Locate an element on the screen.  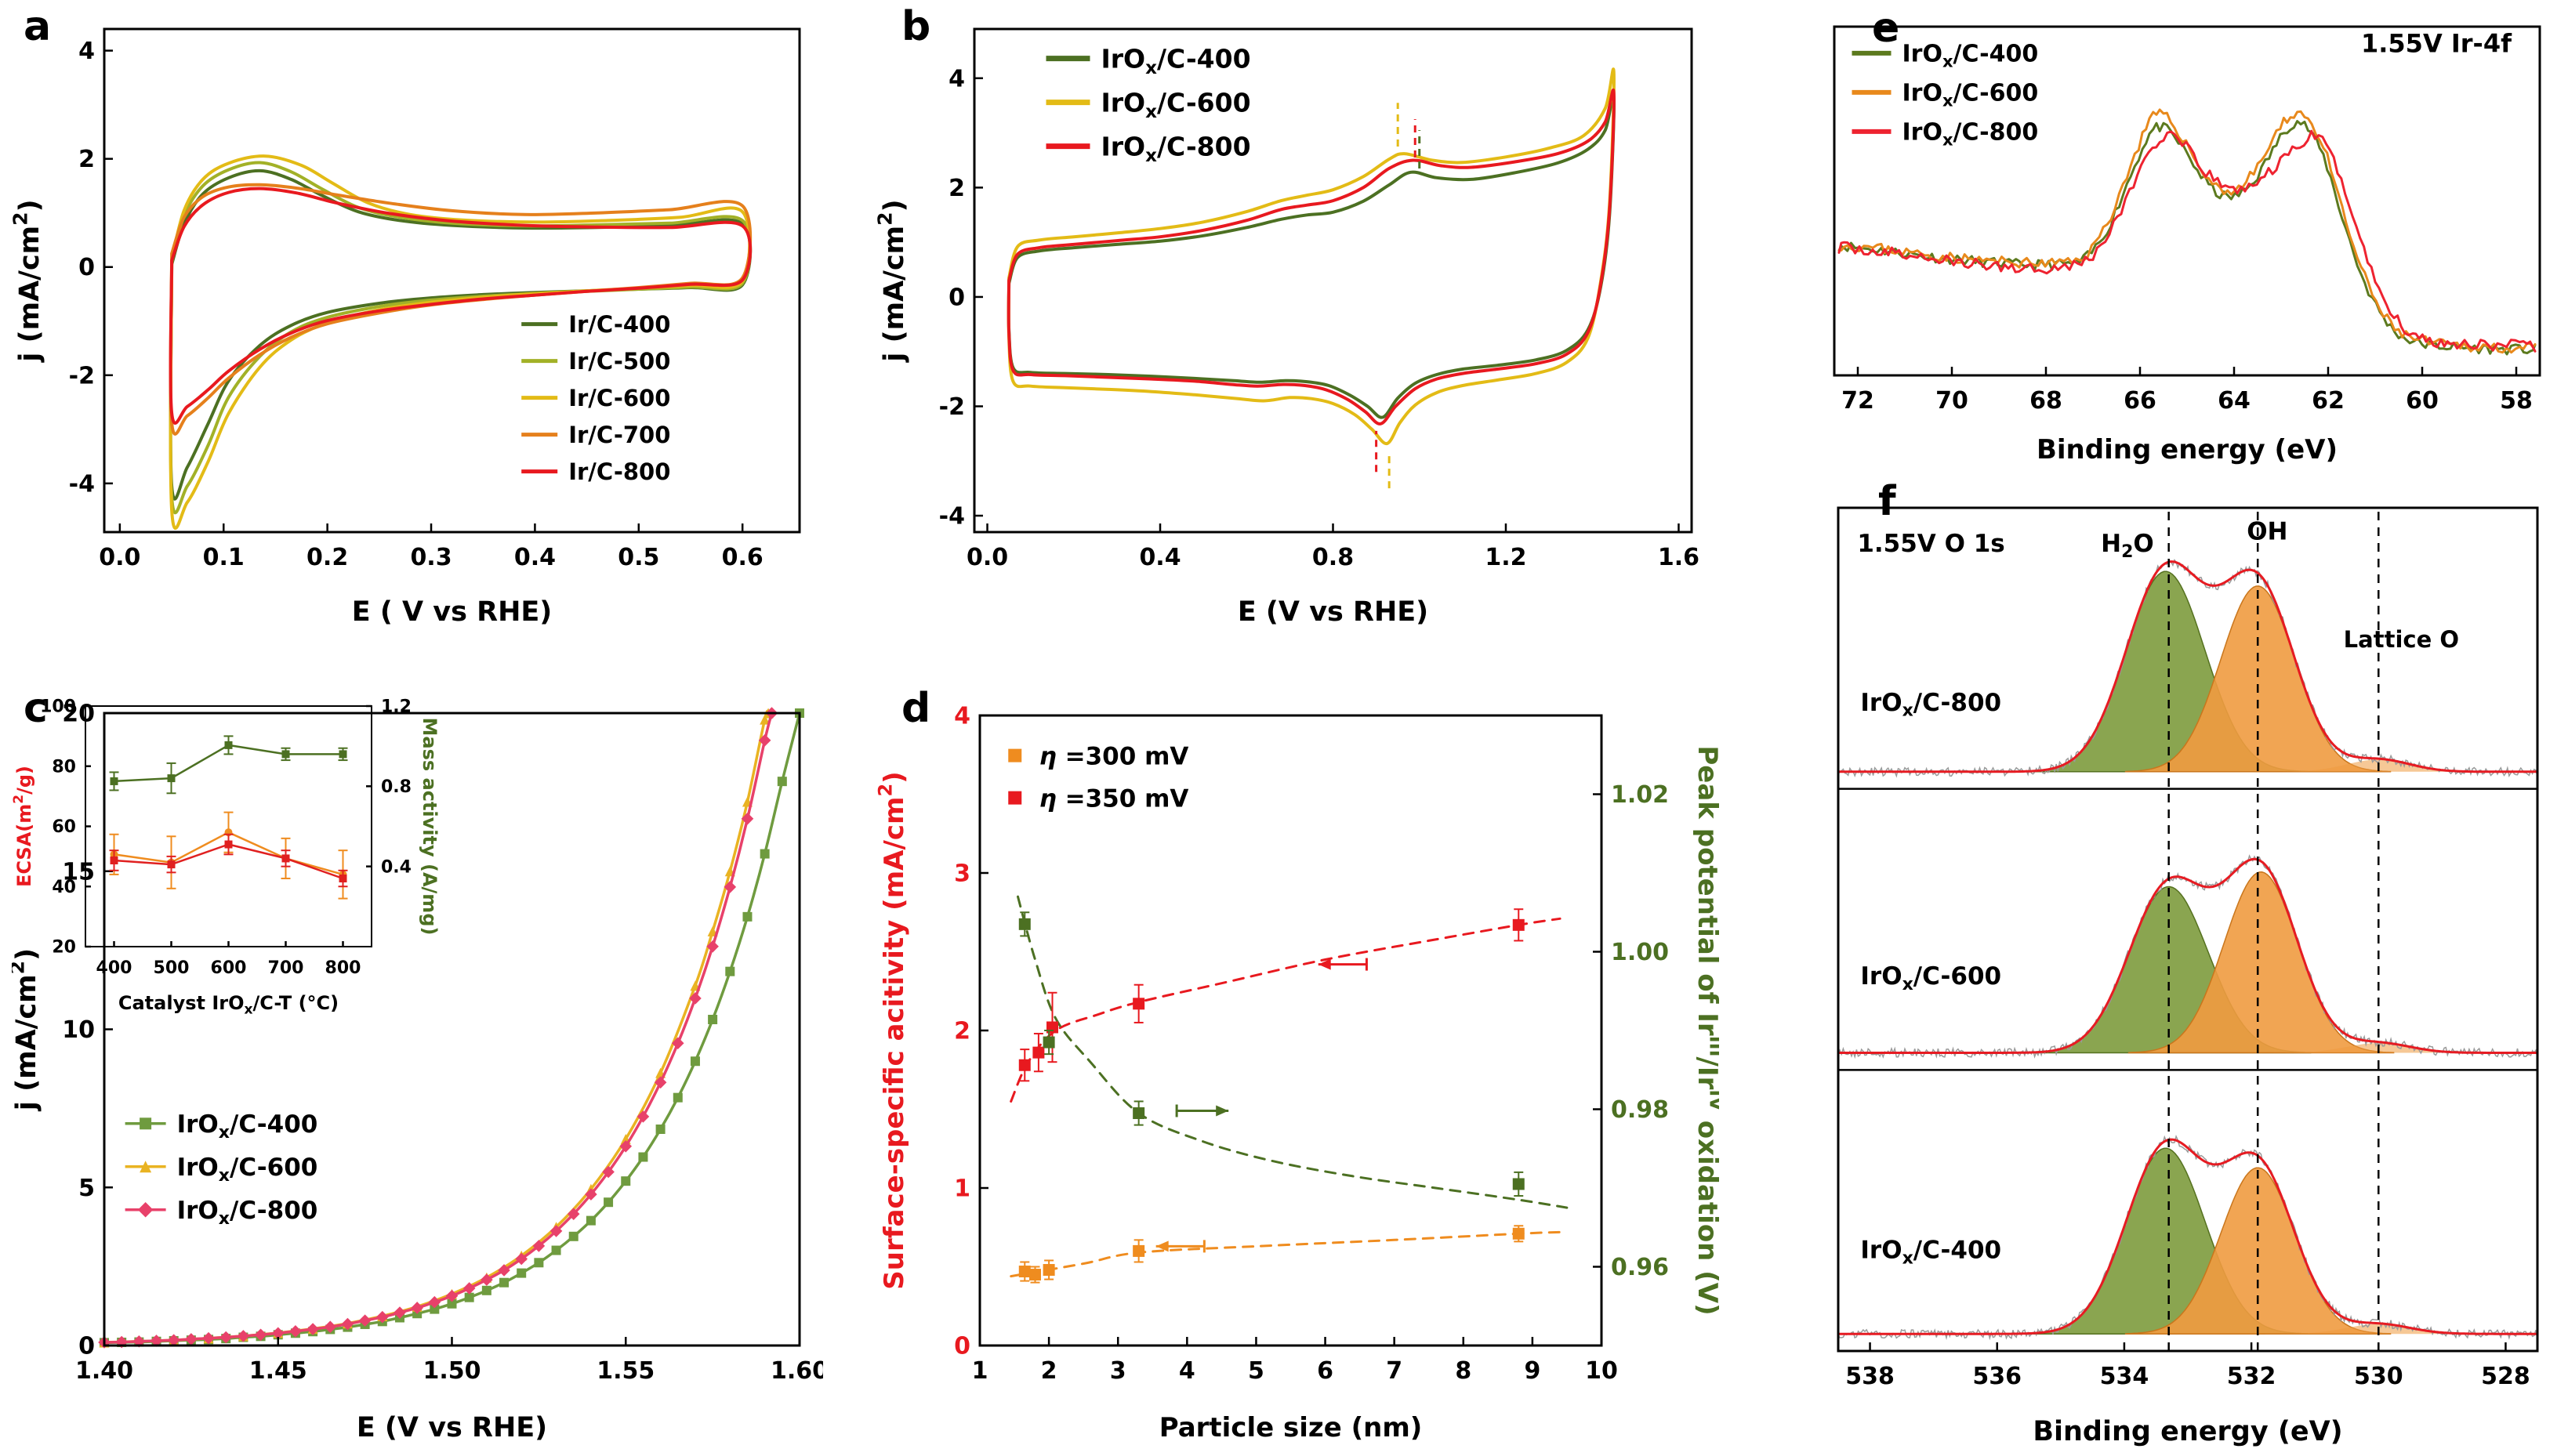
svg-text: 400 is located at coordinates (114, 968).